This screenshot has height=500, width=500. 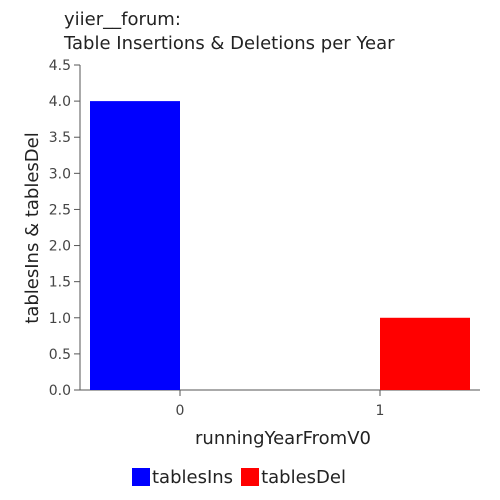 I want to click on chart-title-line-1: yiier__forum:, so click(x=122, y=19).